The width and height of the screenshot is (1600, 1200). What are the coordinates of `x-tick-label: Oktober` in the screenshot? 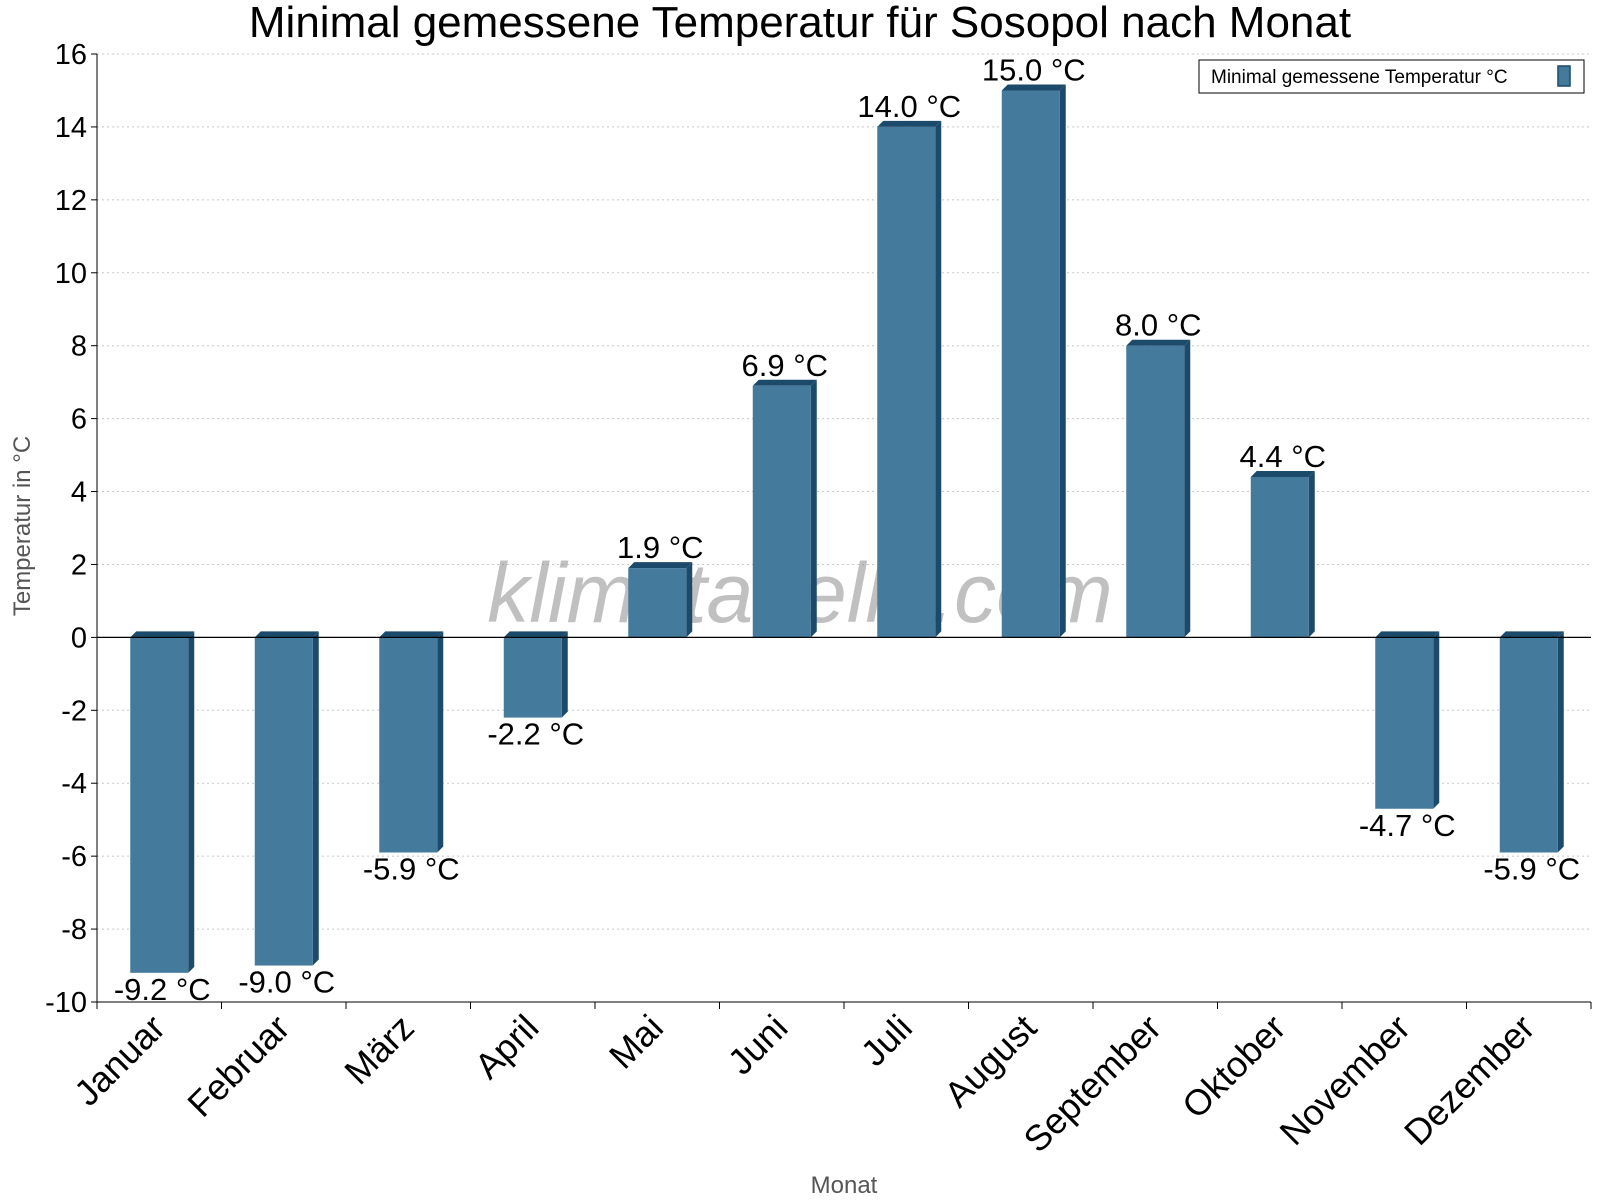 It's located at (1234, 1067).